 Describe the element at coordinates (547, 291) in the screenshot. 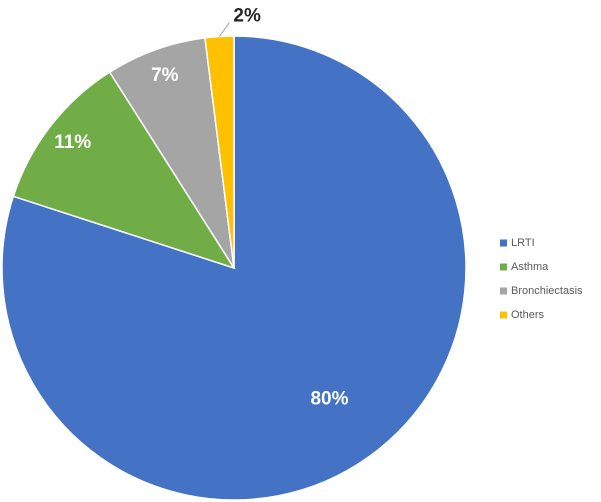

I see `legend-label: Bronchiectasis` at that location.